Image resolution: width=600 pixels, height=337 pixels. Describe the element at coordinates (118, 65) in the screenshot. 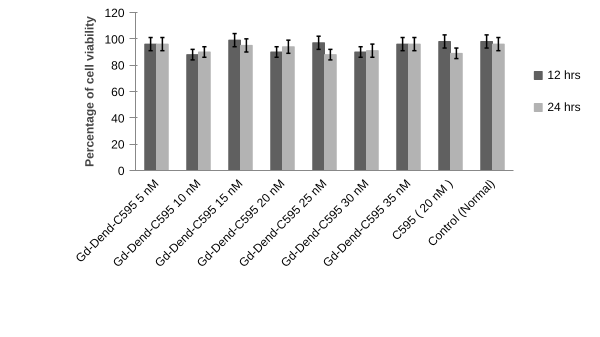

I see `y-tick-label: 80` at that location.